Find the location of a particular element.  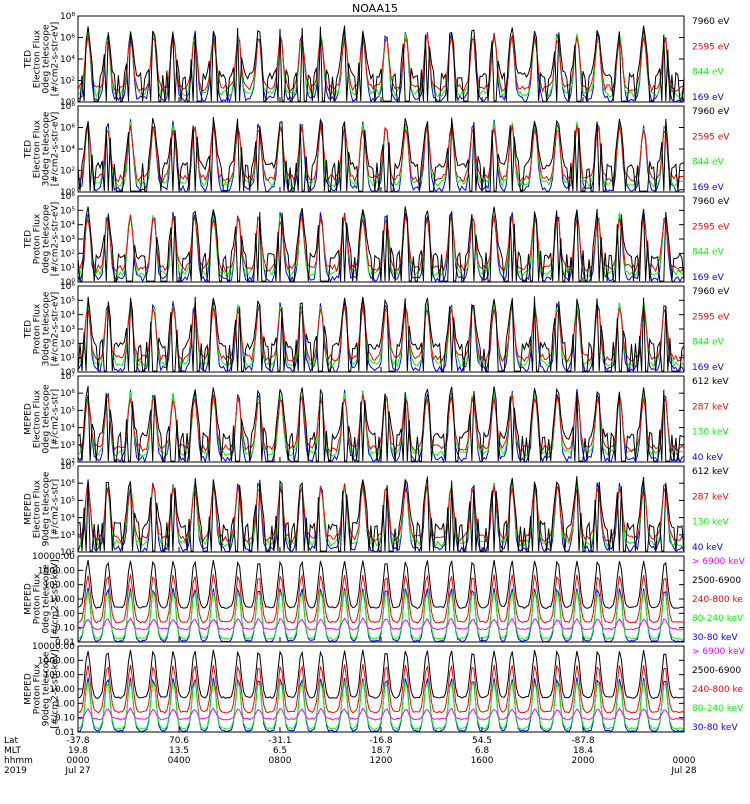

x-row-label: 2019 is located at coordinates (15, 771).